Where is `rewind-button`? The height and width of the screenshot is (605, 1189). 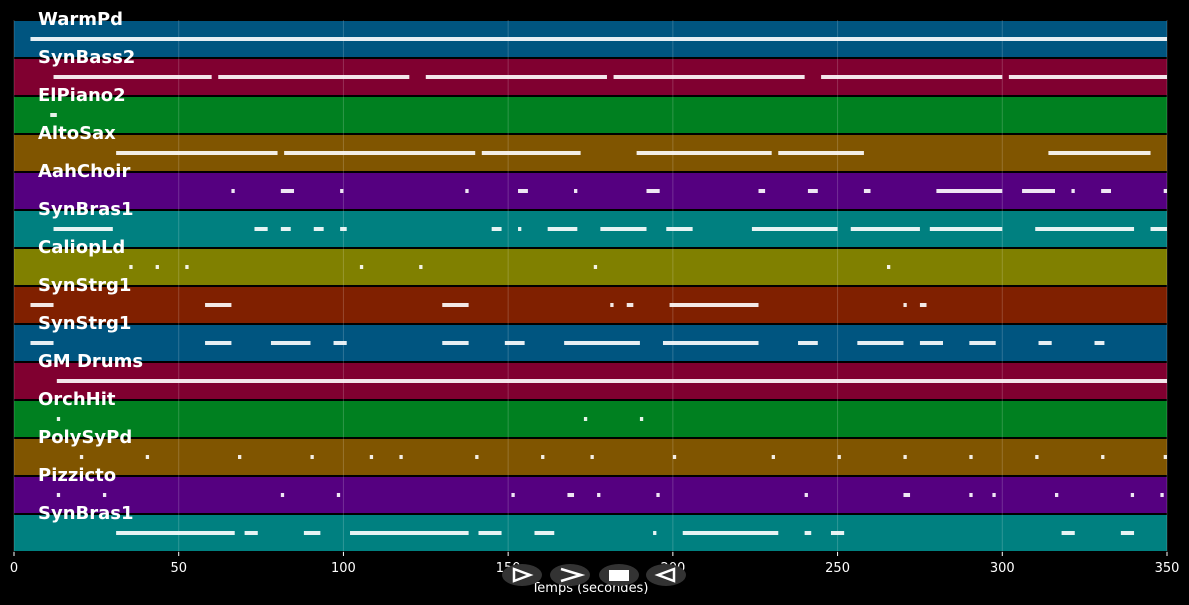 rewind-button is located at coordinates (666, 575).